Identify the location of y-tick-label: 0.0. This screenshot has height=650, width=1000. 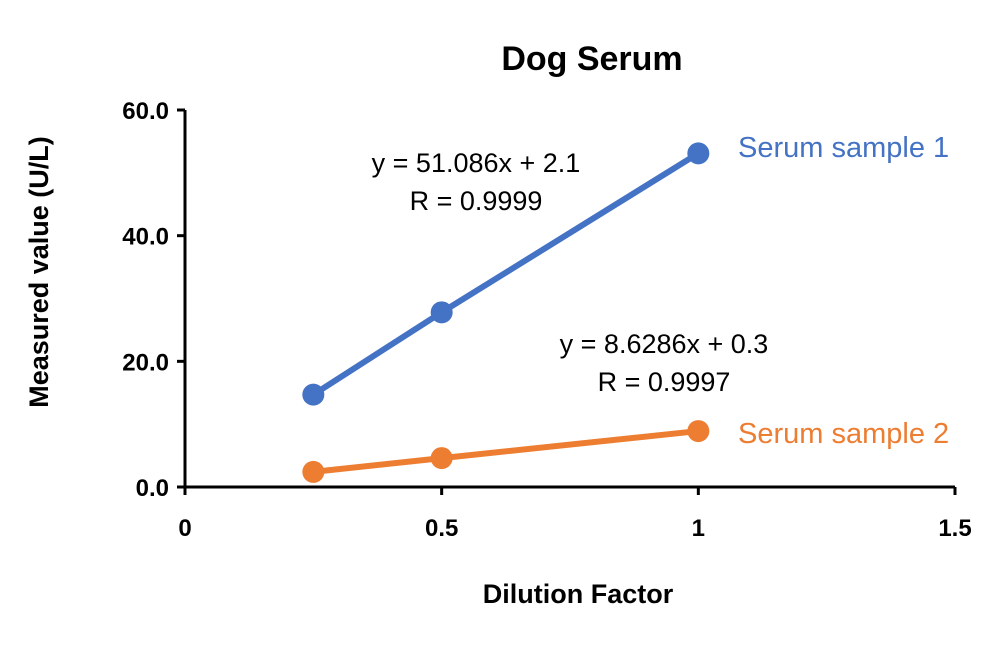
(152, 488).